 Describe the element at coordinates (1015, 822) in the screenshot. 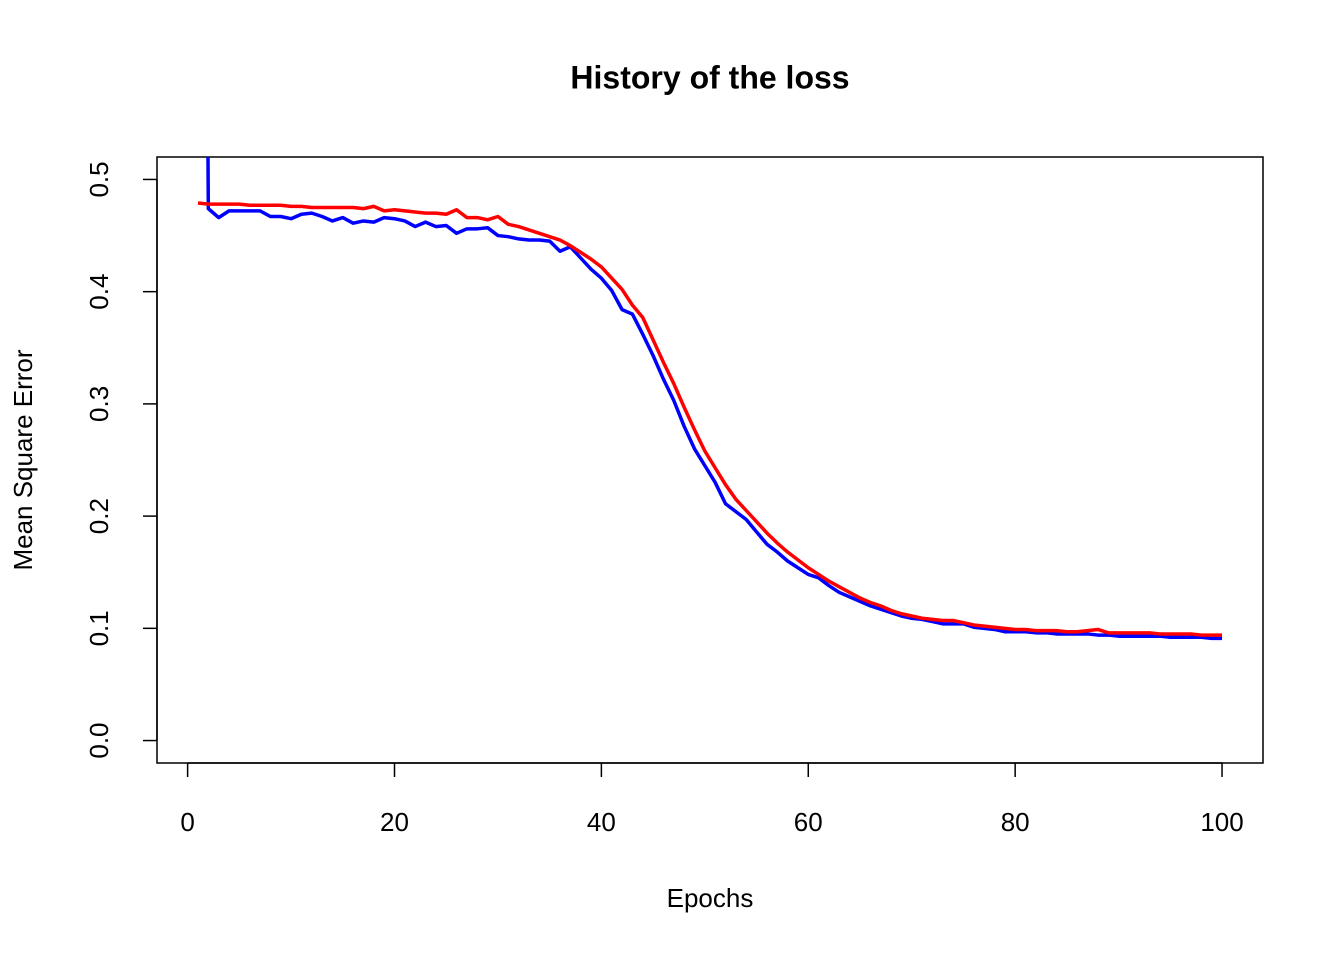

I see `x-tick-label: 80` at that location.